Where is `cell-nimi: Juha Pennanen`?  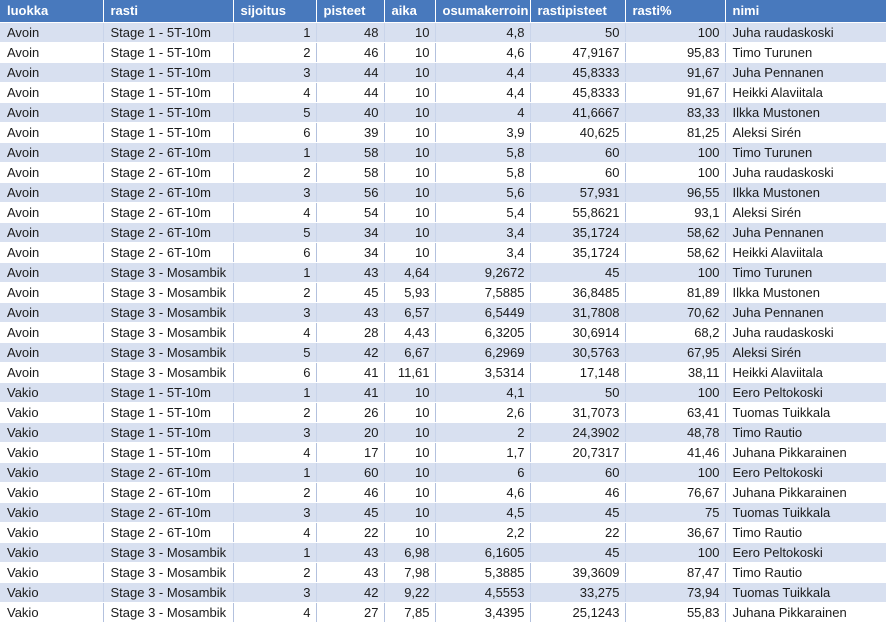 cell-nimi: Juha Pennanen is located at coordinates (805, 232).